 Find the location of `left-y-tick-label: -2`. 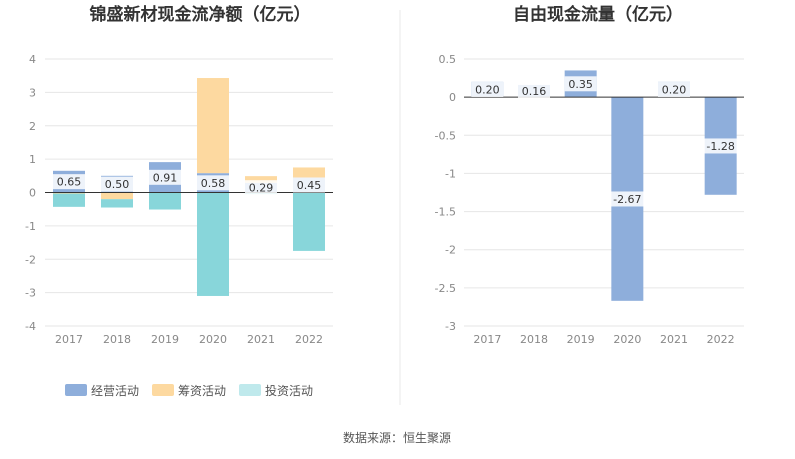

left-y-tick-label: -2 is located at coordinates (30, 259).